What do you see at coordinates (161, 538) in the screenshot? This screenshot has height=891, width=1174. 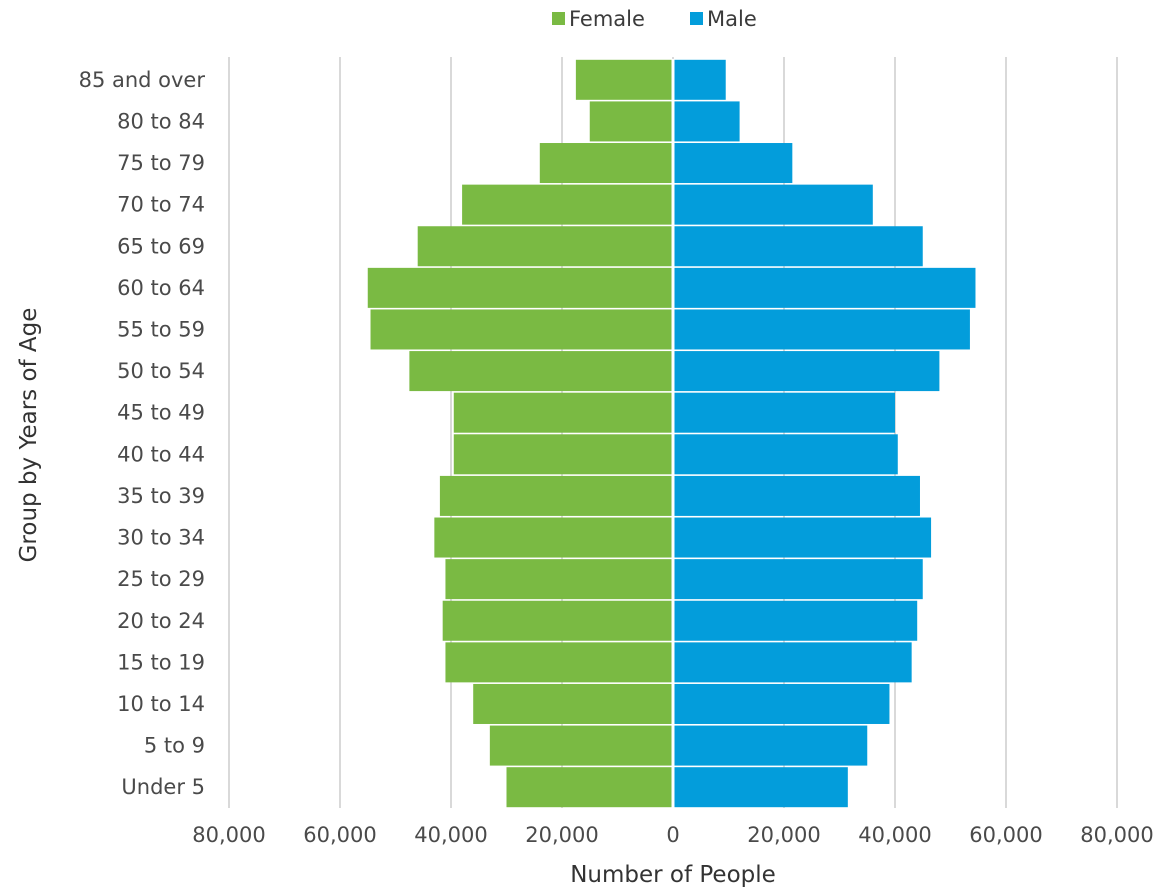 I see `y-tick-label: 30 to 34` at bounding box center [161, 538].